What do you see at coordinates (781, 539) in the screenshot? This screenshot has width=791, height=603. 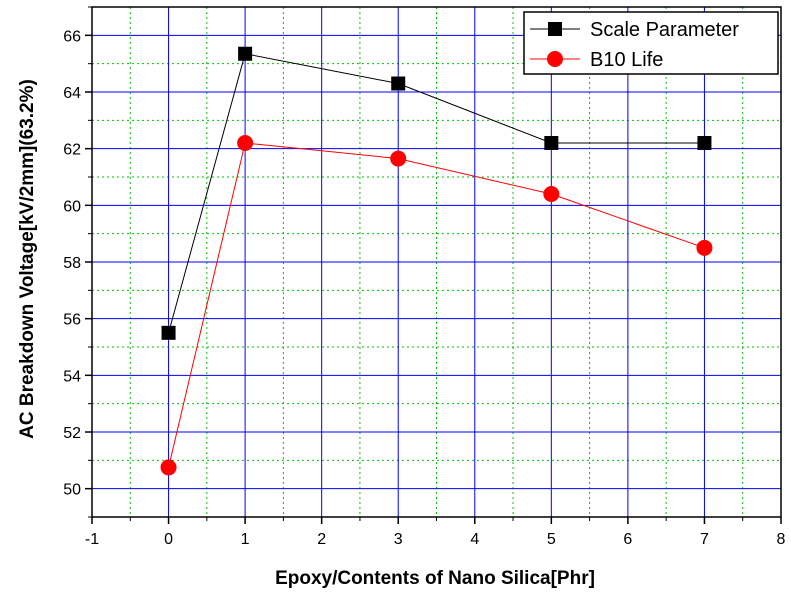 I see `x-tick-label: 8` at bounding box center [781, 539].